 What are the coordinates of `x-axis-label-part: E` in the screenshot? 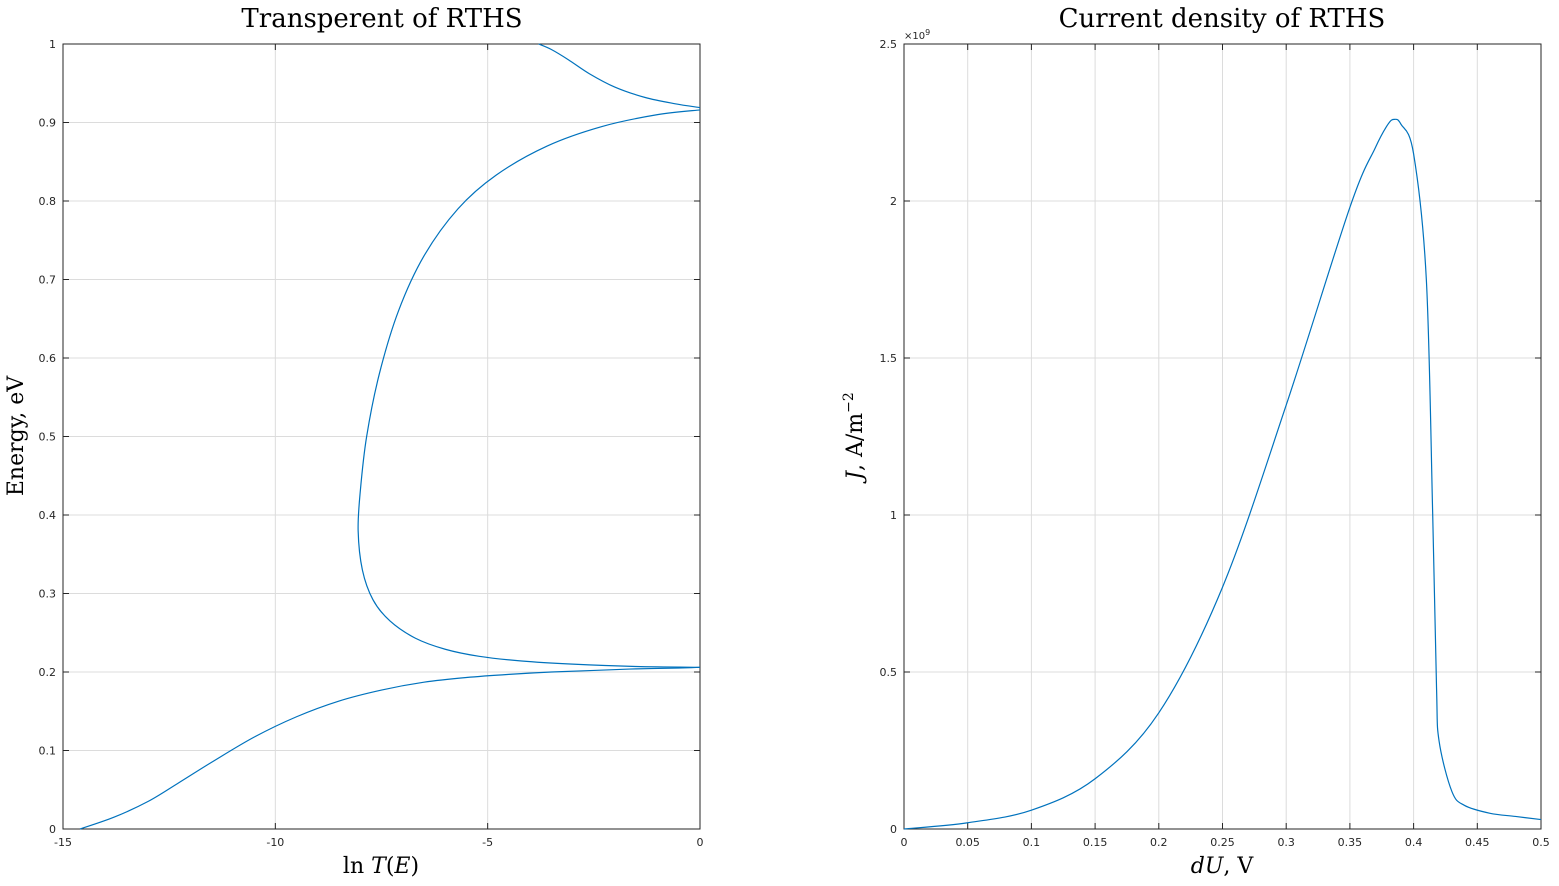 It's located at (401, 866).